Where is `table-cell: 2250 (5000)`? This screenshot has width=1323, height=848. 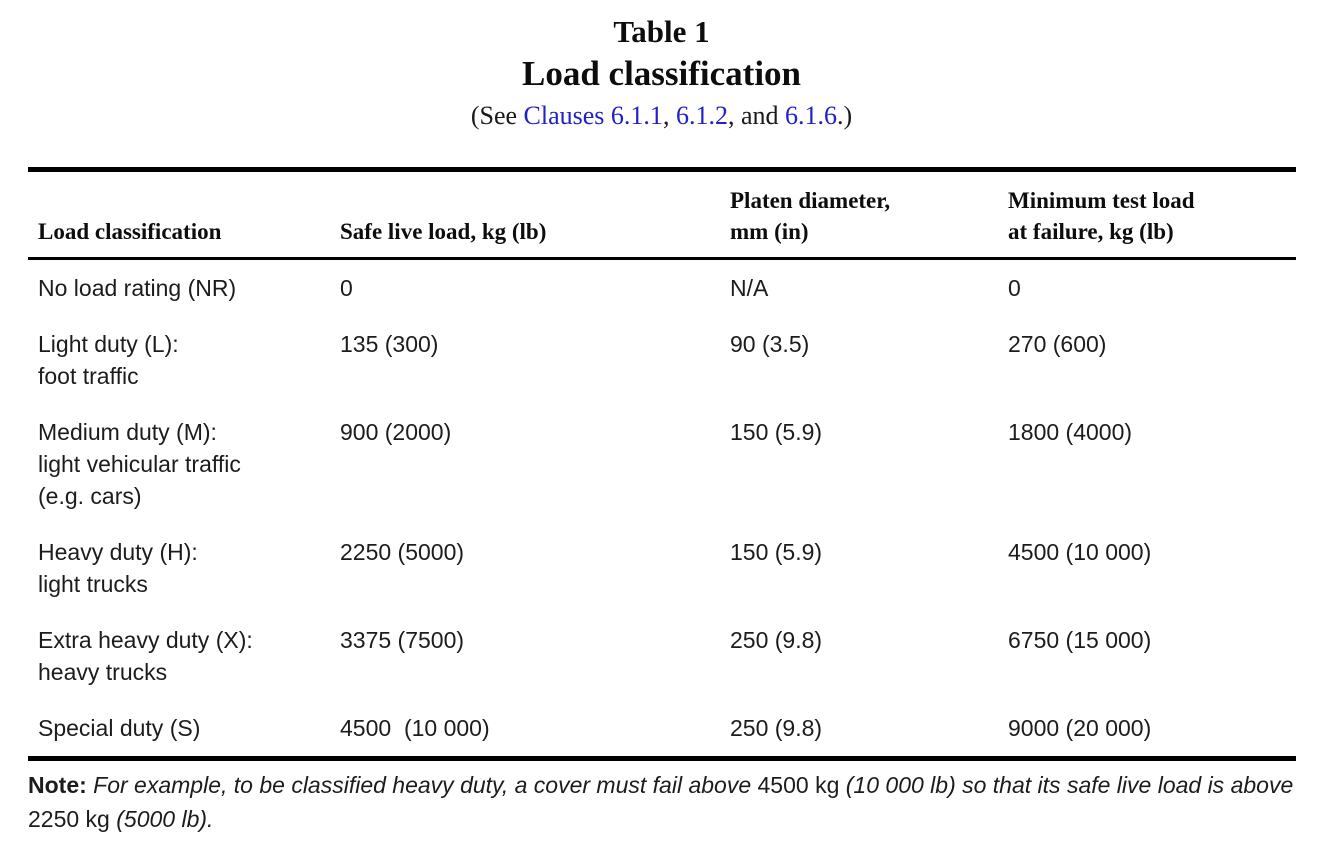 table-cell: 2250 (5000) is located at coordinates (402, 552).